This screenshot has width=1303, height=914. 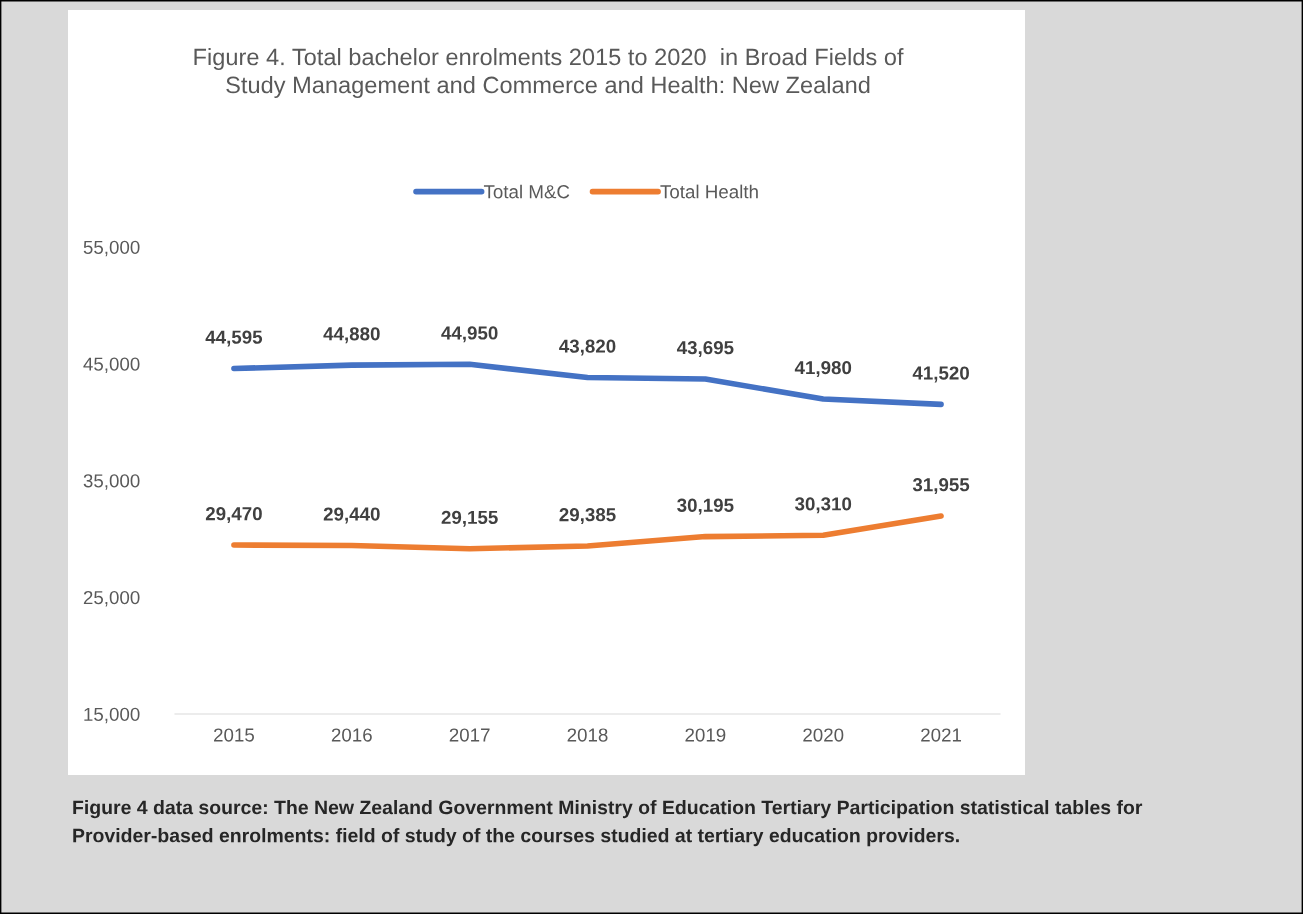 What do you see at coordinates (526, 191) in the screenshot?
I see `legend-label: Total M&C` at bounding box center [526, 191].